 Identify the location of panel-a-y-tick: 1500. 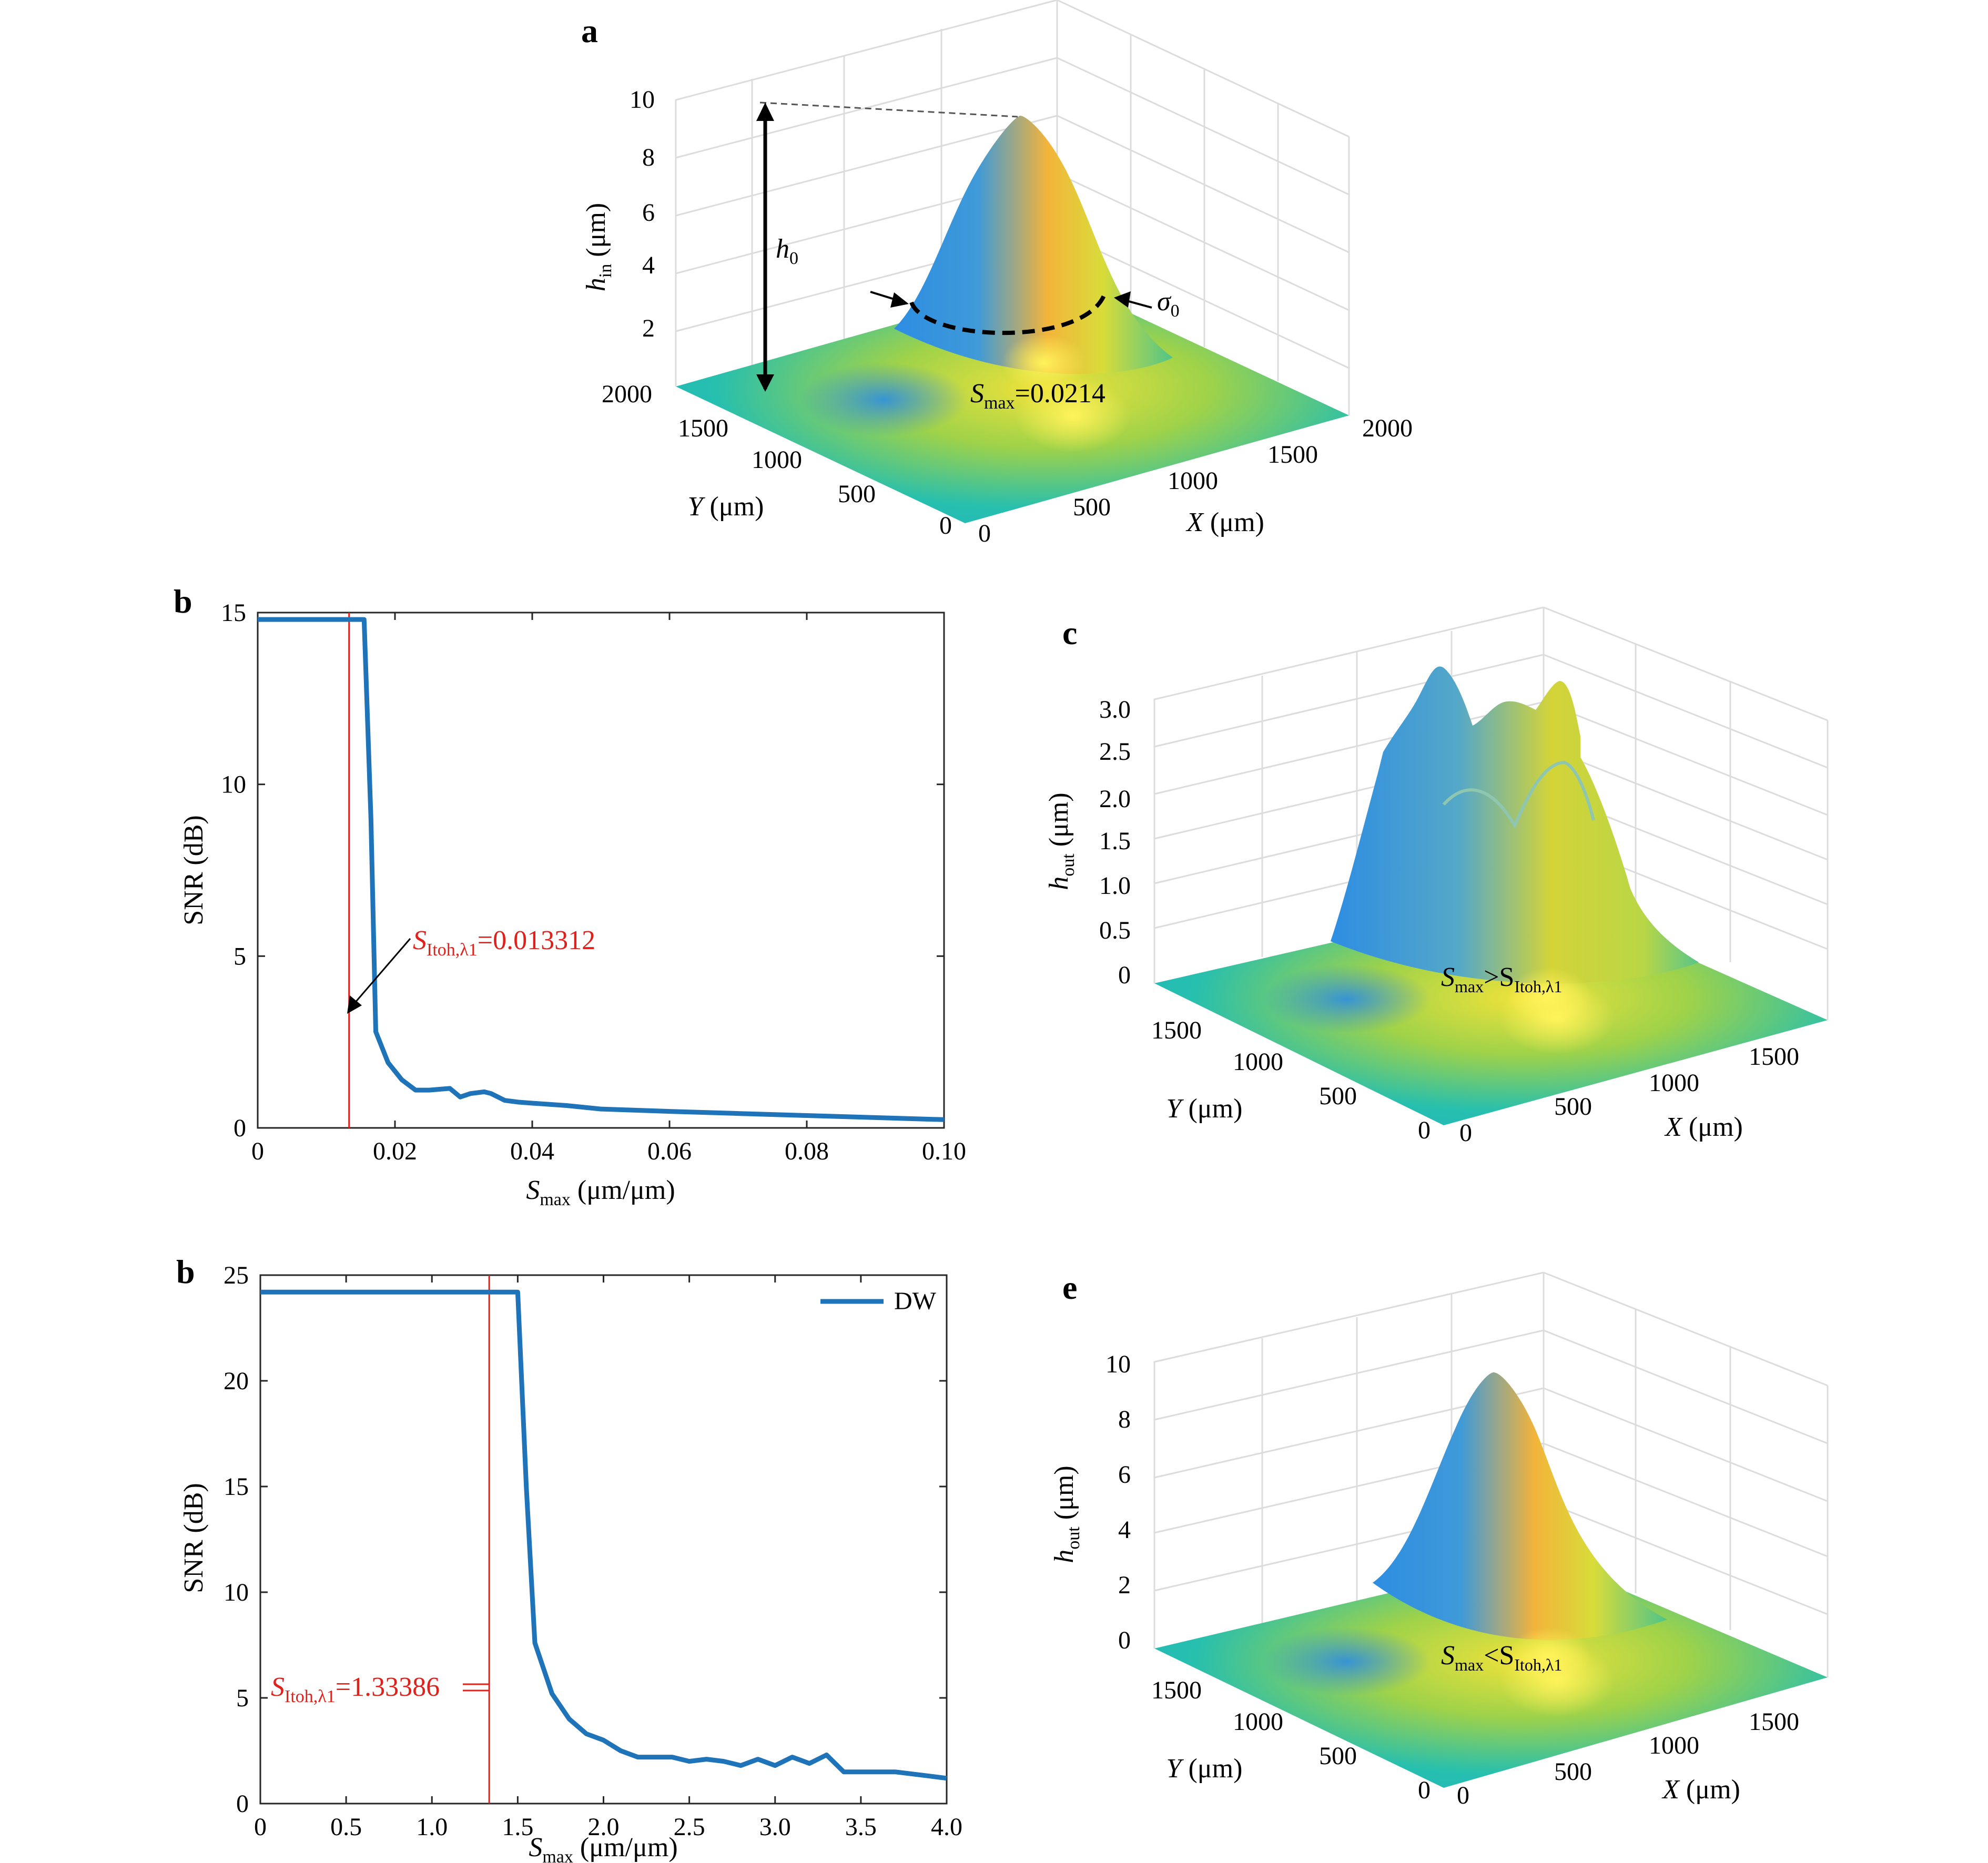
(703, 428).